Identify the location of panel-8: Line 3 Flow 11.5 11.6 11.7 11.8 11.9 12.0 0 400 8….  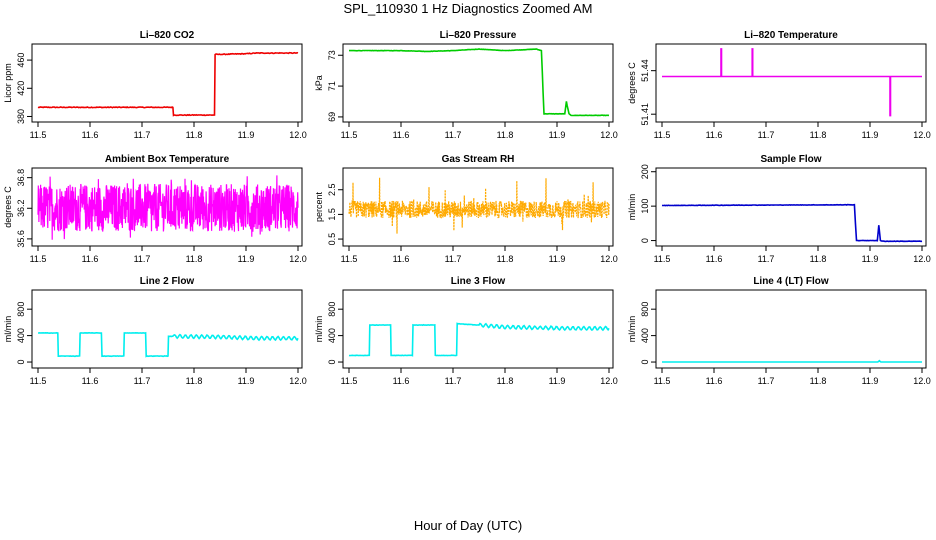
(466, 331).